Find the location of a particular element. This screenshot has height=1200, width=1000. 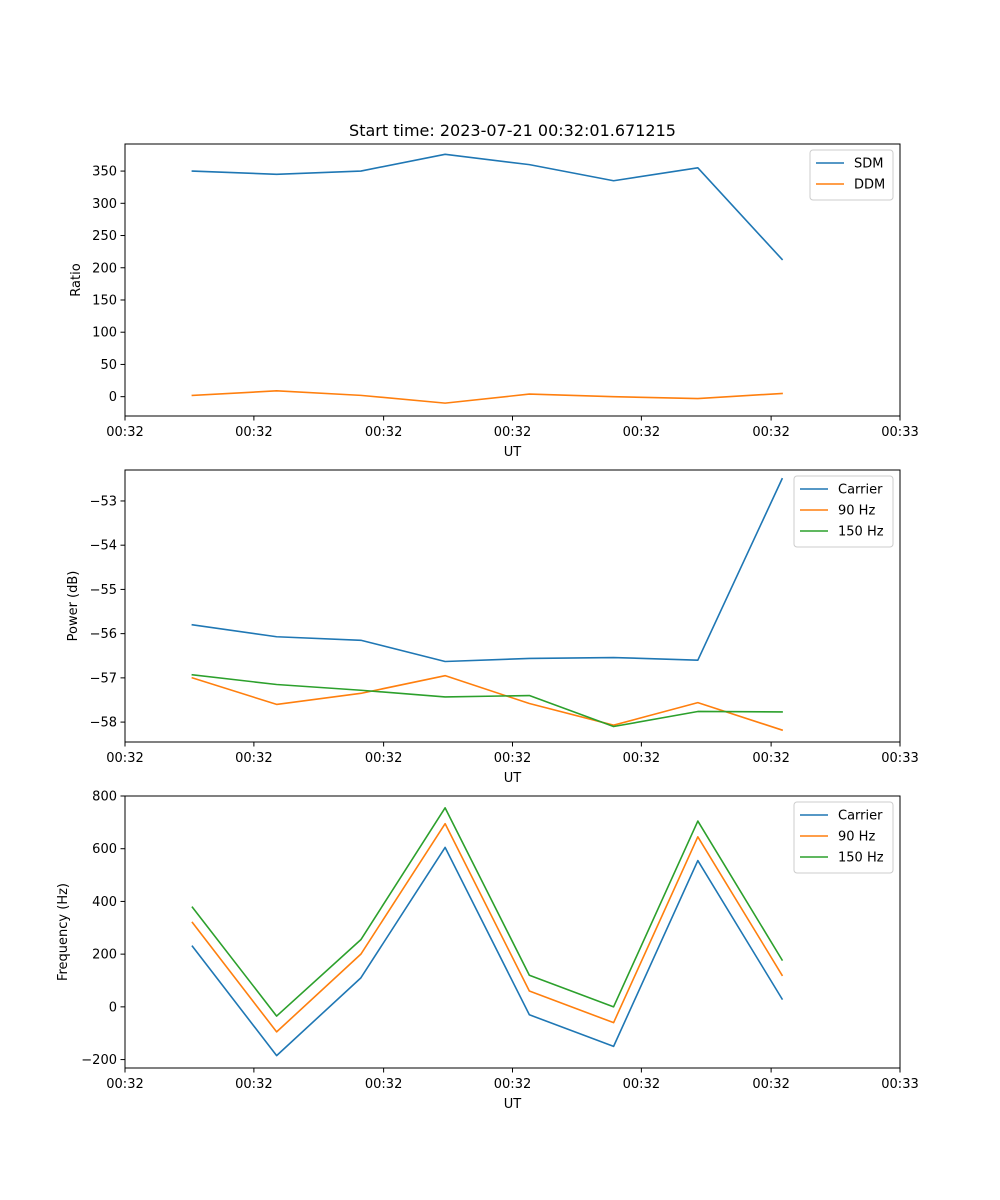

series-line-ddm is located at coordinates (487, 397).